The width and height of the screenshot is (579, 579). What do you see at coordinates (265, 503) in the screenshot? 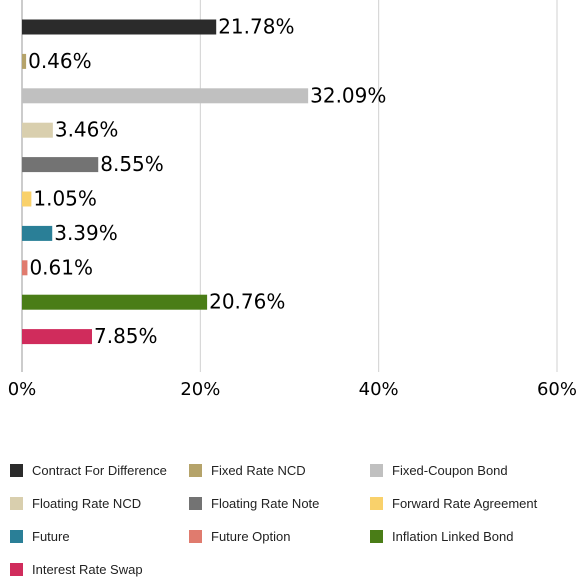
I see `legend-label: Floating Rate Note` at bounding box center [265, 503].